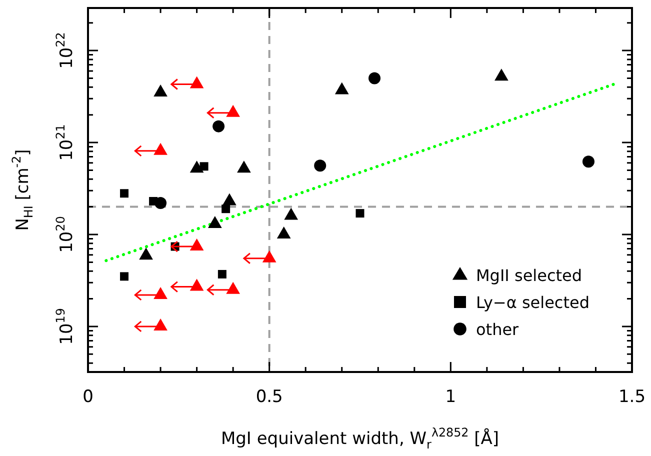  I want to click on legend-label: Ly−α selected, so click(533, 302).